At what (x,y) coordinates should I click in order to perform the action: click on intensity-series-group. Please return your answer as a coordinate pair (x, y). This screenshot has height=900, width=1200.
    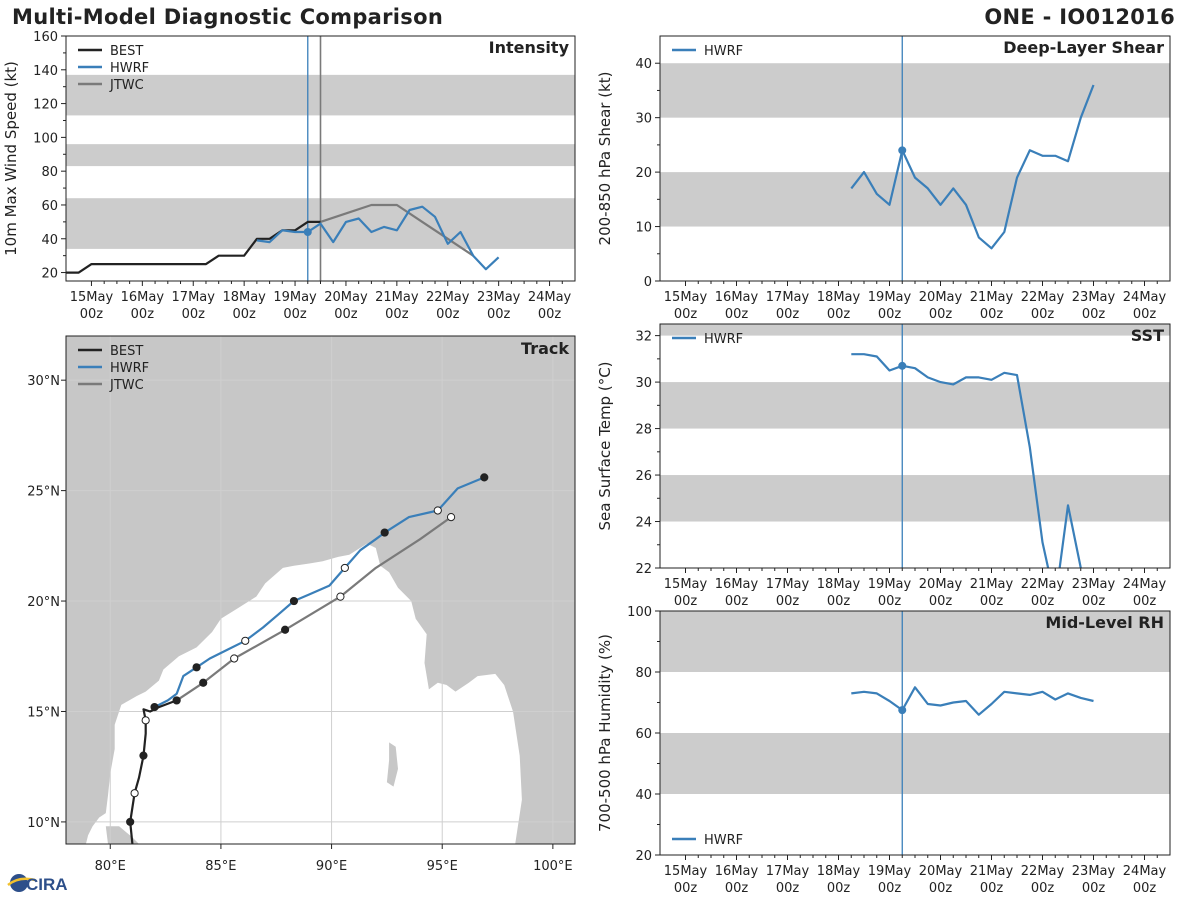
    Looking at the image, I should click on (283, 238).